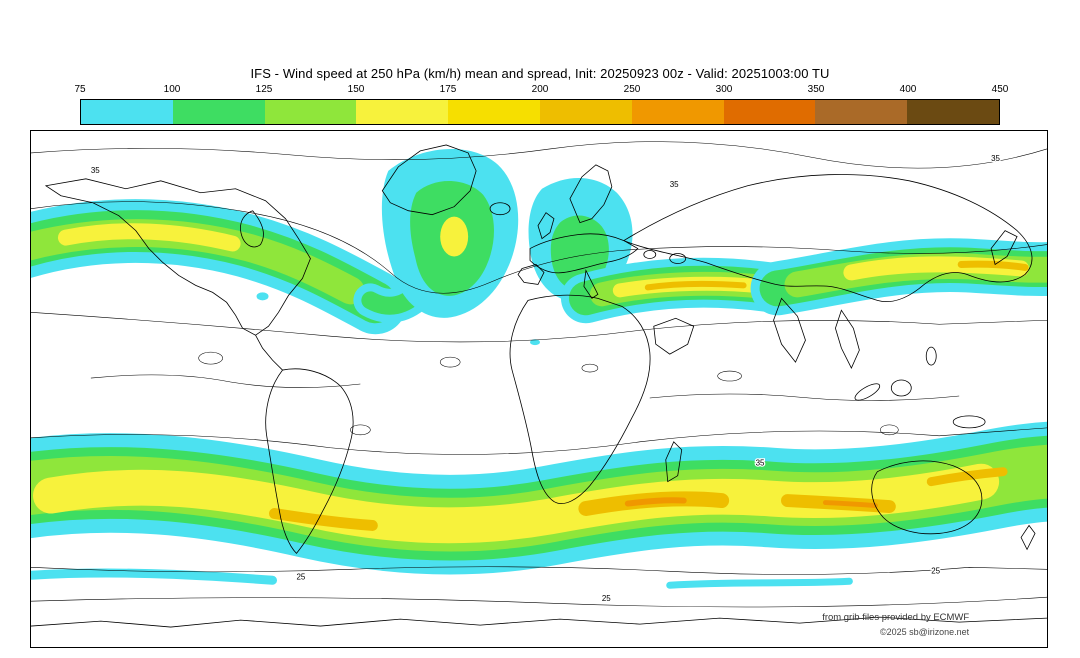  I want to click on colorbar-tick: 250, so click(632, 89).